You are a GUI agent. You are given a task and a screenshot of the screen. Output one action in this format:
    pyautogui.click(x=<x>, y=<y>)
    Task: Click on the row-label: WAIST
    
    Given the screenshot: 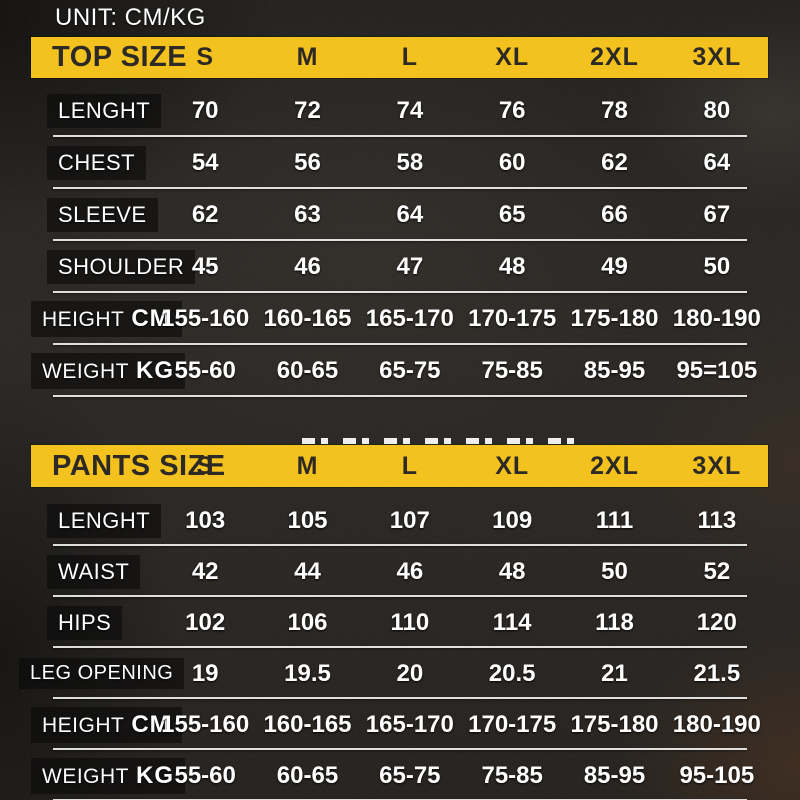 What is the action you would take?
    pyautogui.click(x=94, y=571)
    